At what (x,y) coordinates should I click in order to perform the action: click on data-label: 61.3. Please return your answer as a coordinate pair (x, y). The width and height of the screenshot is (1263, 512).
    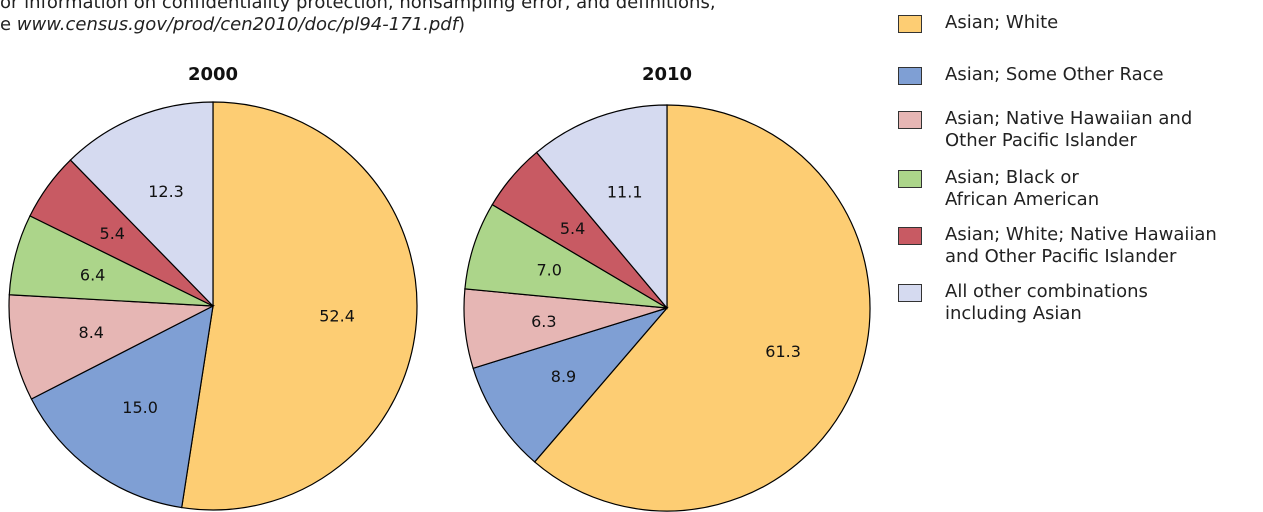
    Looking at the image, I should click on (783, 351).